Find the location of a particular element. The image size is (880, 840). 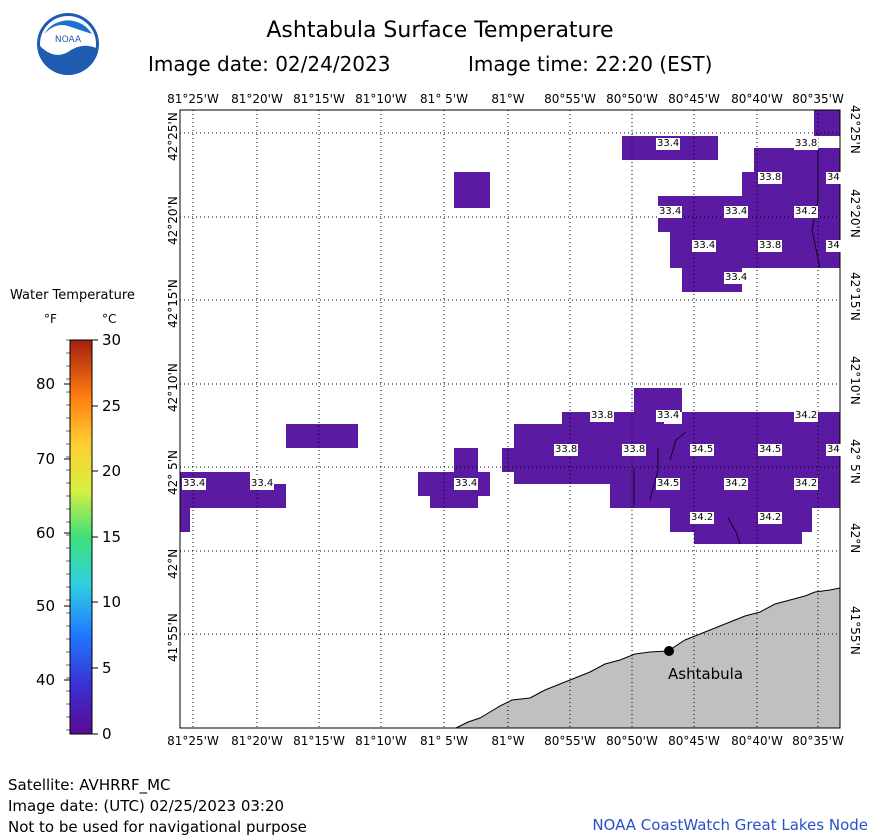

image-date: Image date: 02/24/2023 is located at coordinates (269, 64).